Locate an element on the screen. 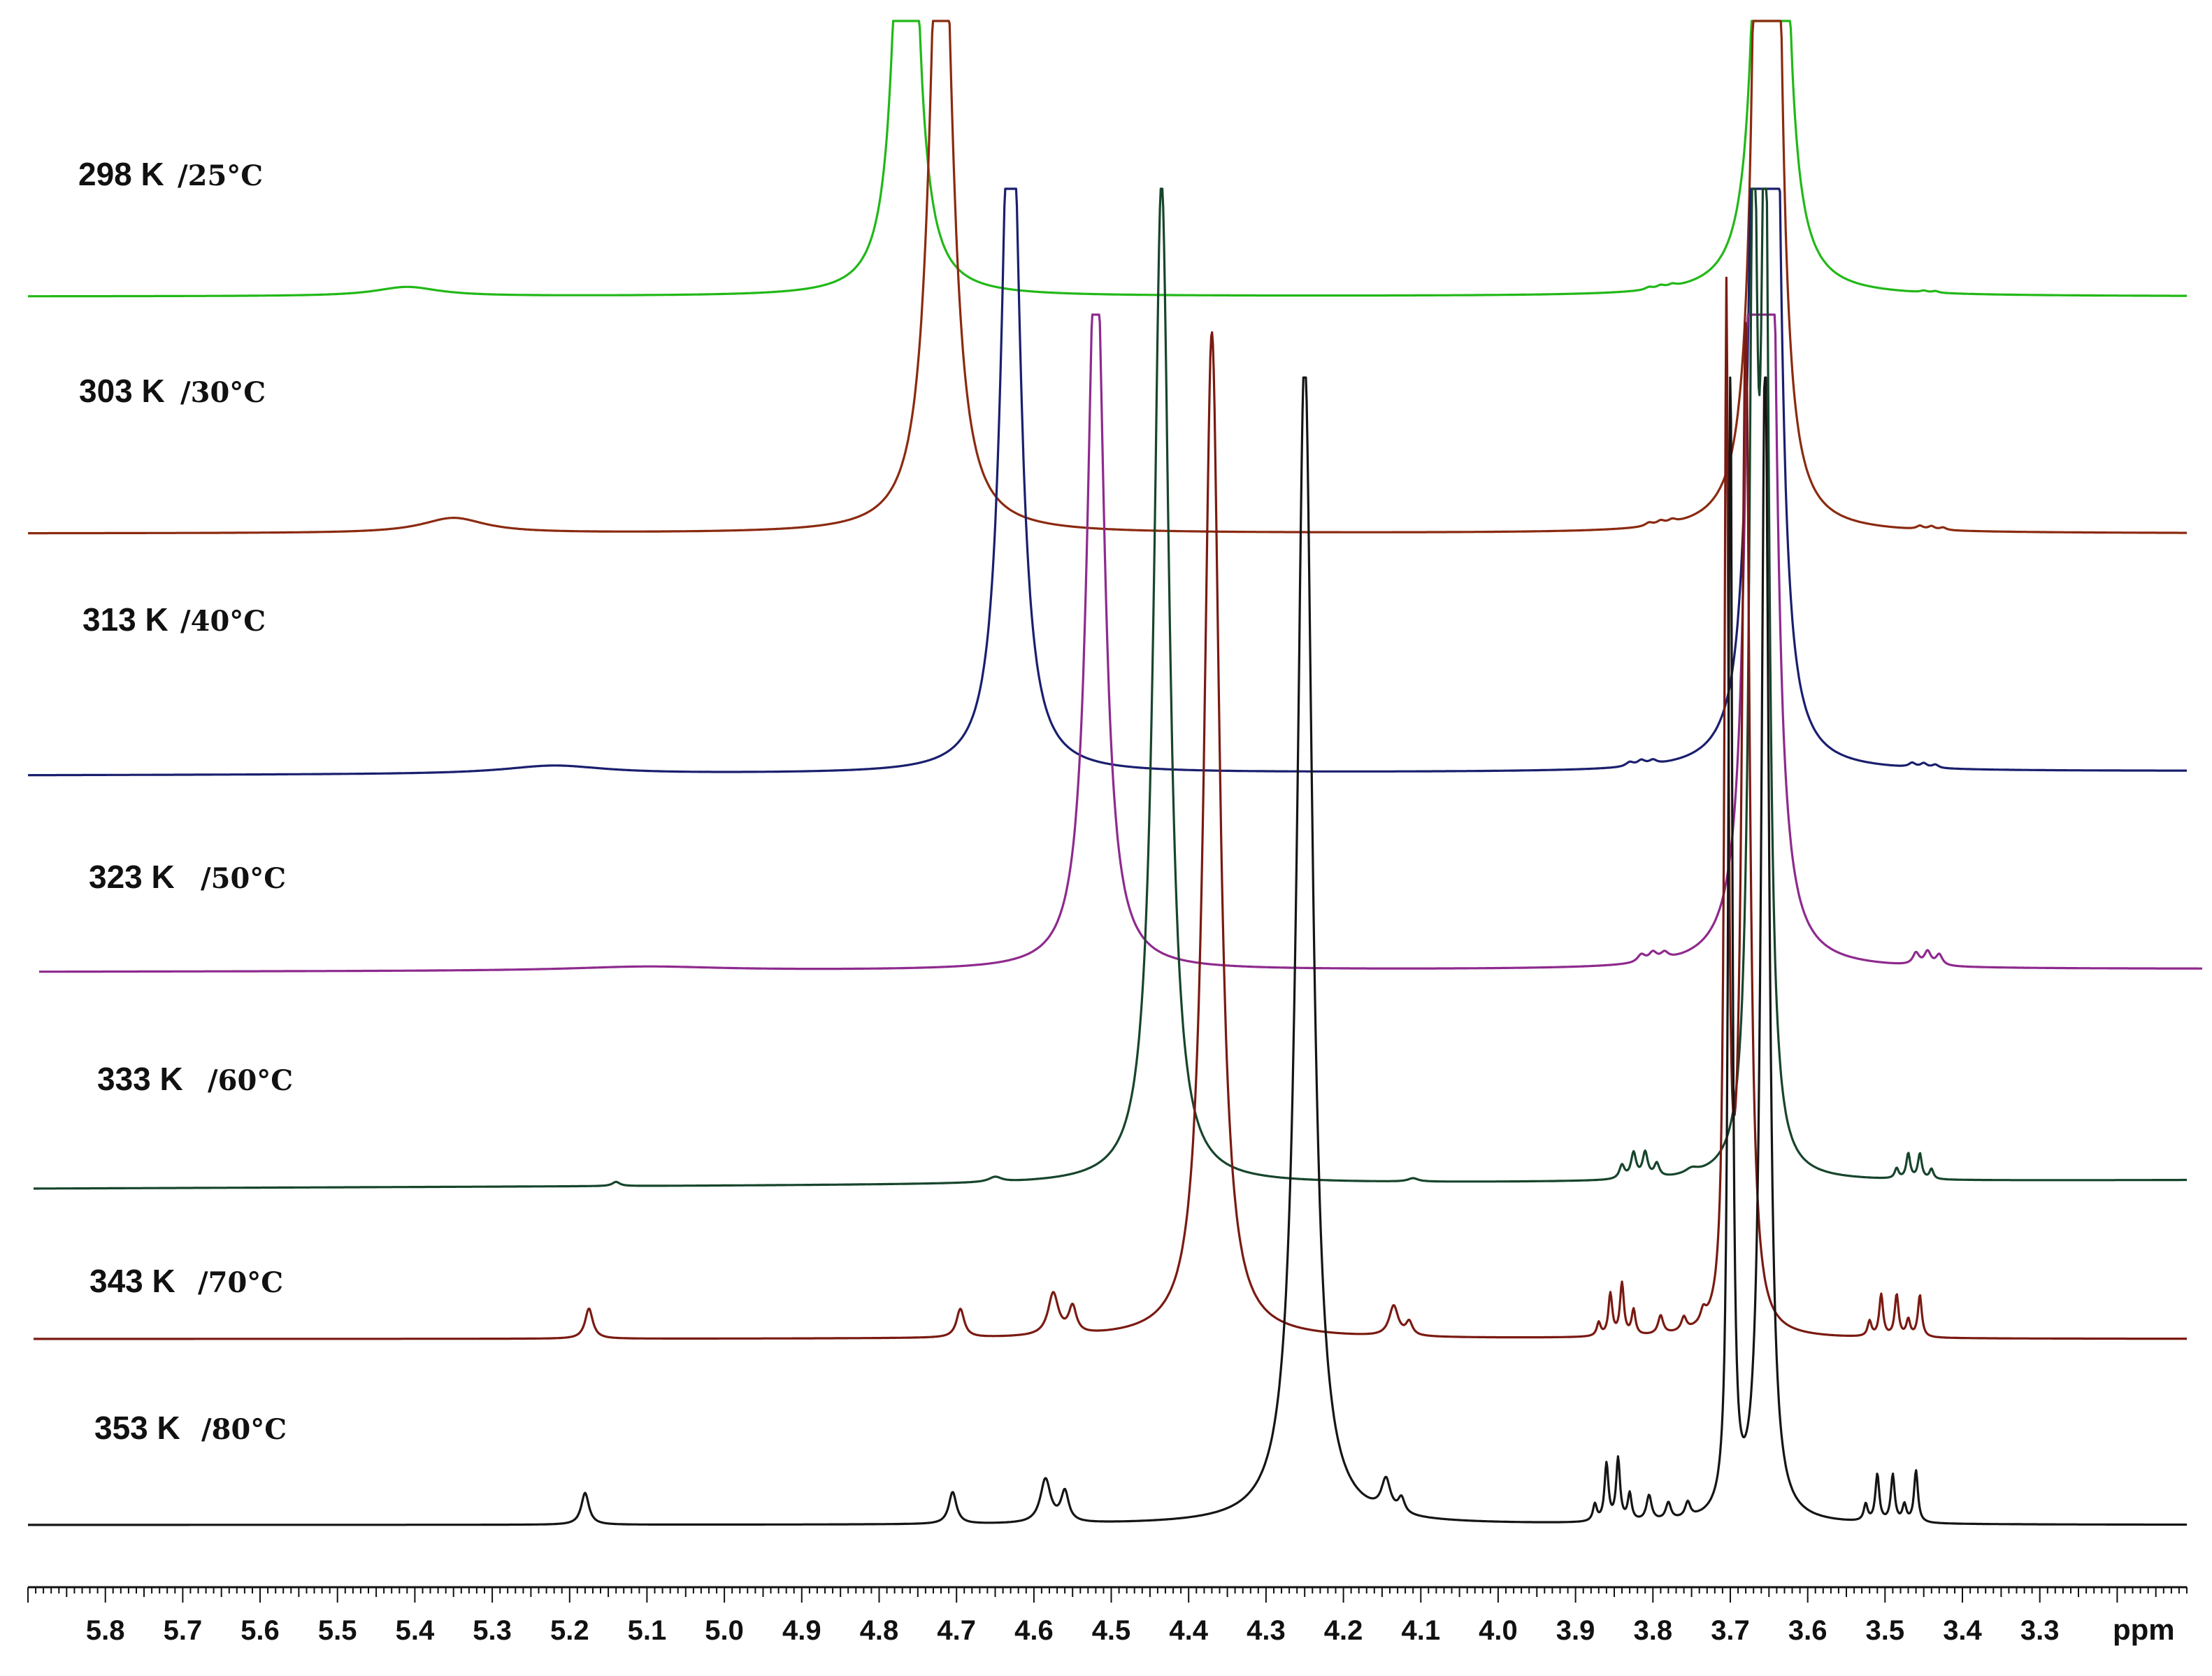 The image size is (2212, 1676). temperature-label-k: 353 K is located at coordinates (137, 1428).